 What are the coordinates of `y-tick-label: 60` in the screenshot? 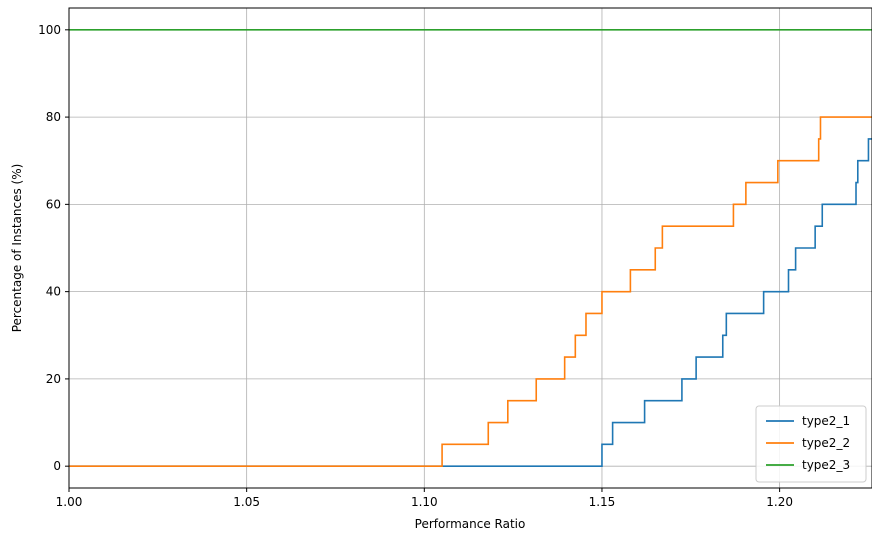 It's located at (53, 204).